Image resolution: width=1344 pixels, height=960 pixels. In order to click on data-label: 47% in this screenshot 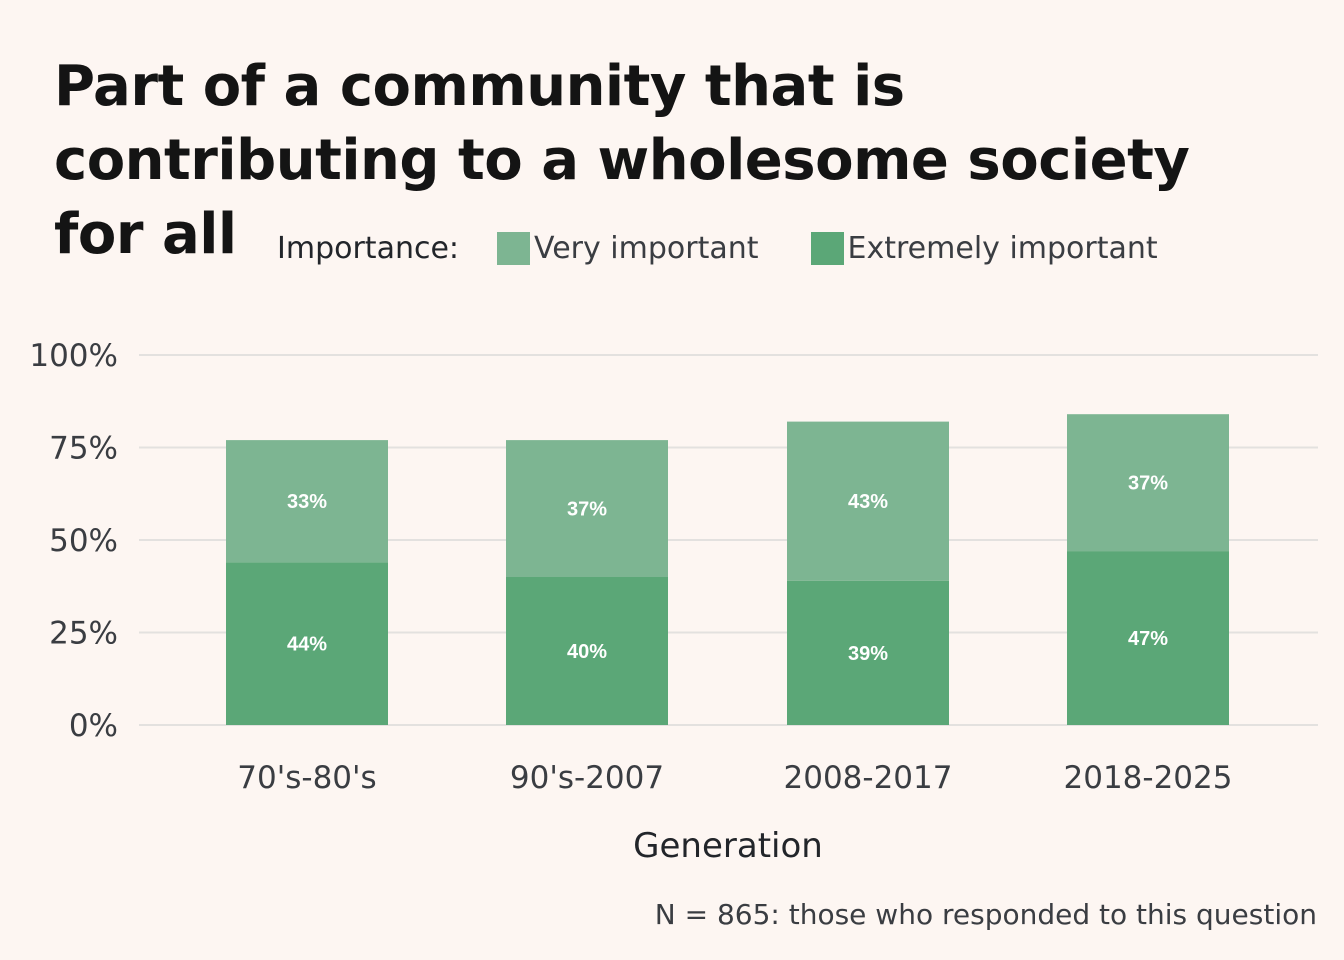, I will do `click(1148, 639)`.